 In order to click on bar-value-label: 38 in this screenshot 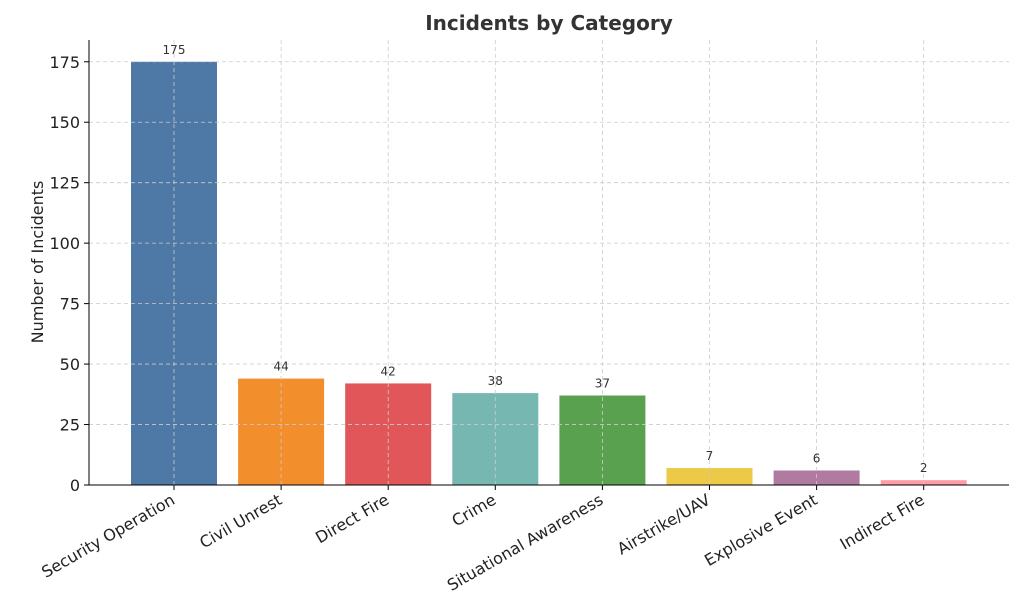, I will do `click(495, 381)`.